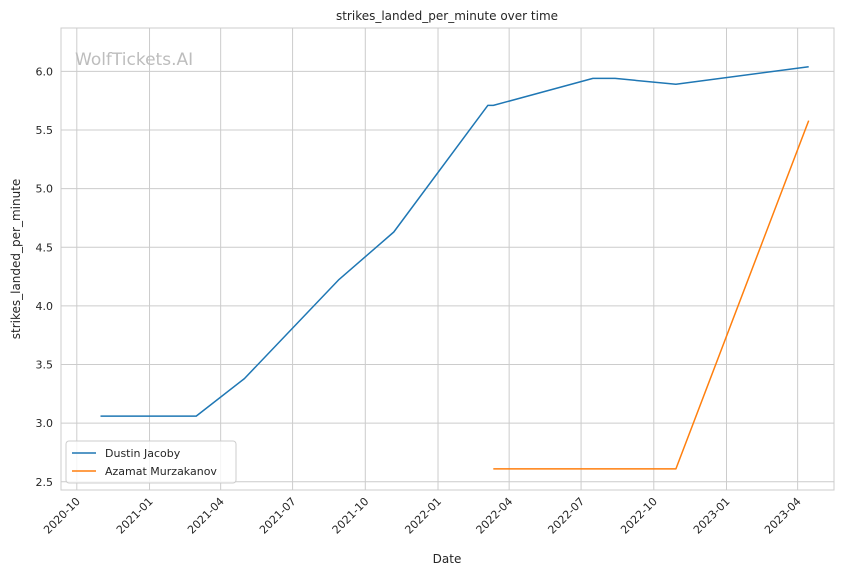 The width and height of the screenshot is (844, 575). What do you see at coordinates (45, 71) in the screenshot?
I see `y-tick-label: 6.0` at bounding box center [45, 71].